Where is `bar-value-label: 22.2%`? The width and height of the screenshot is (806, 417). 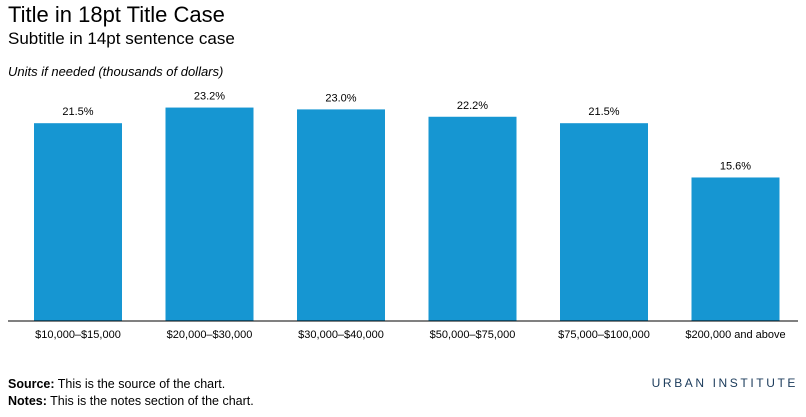
bar-value-label: 22.2% is located at coordinates (472, 106).